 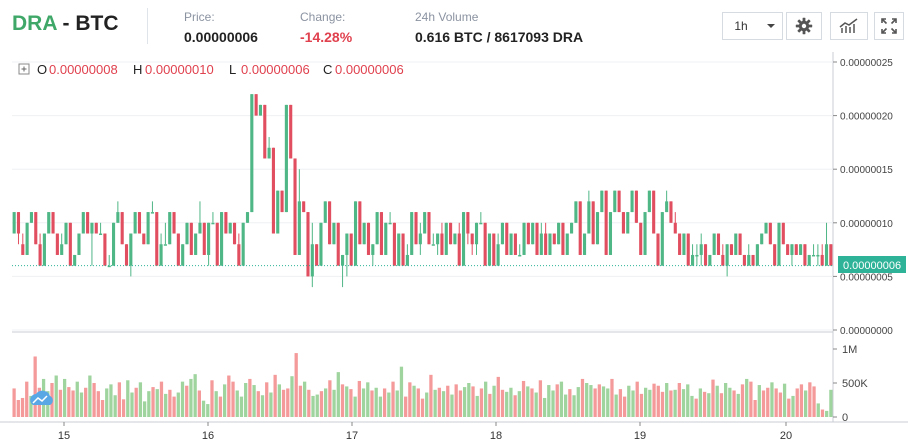 I want to click on volume-stat: 24h Volume 0.616 BTC / 8617093 DRA, so click(x=499, y=27).